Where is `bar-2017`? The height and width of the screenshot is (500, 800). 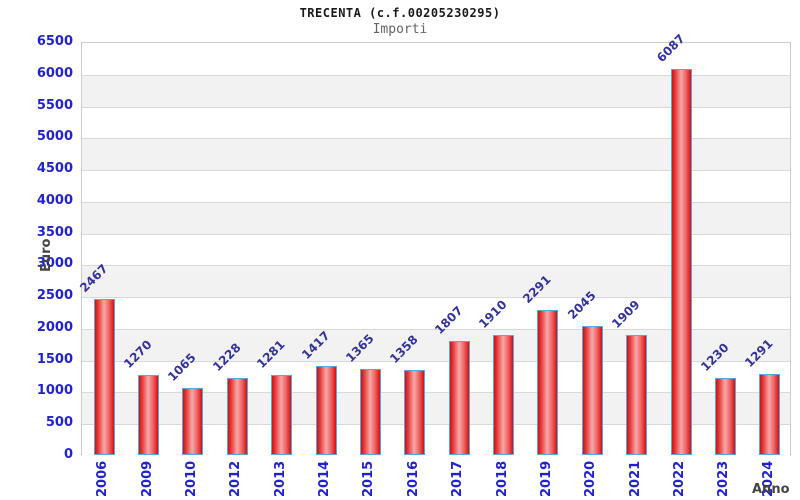 bar-2017 is located at coordinates (459, 398).